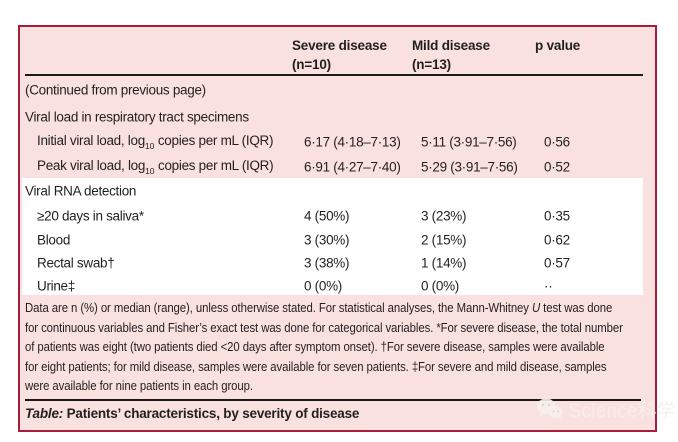  Describe the element at coordinates (557, 240) in the screenshot. I see `p-value: 0·62` at that location.